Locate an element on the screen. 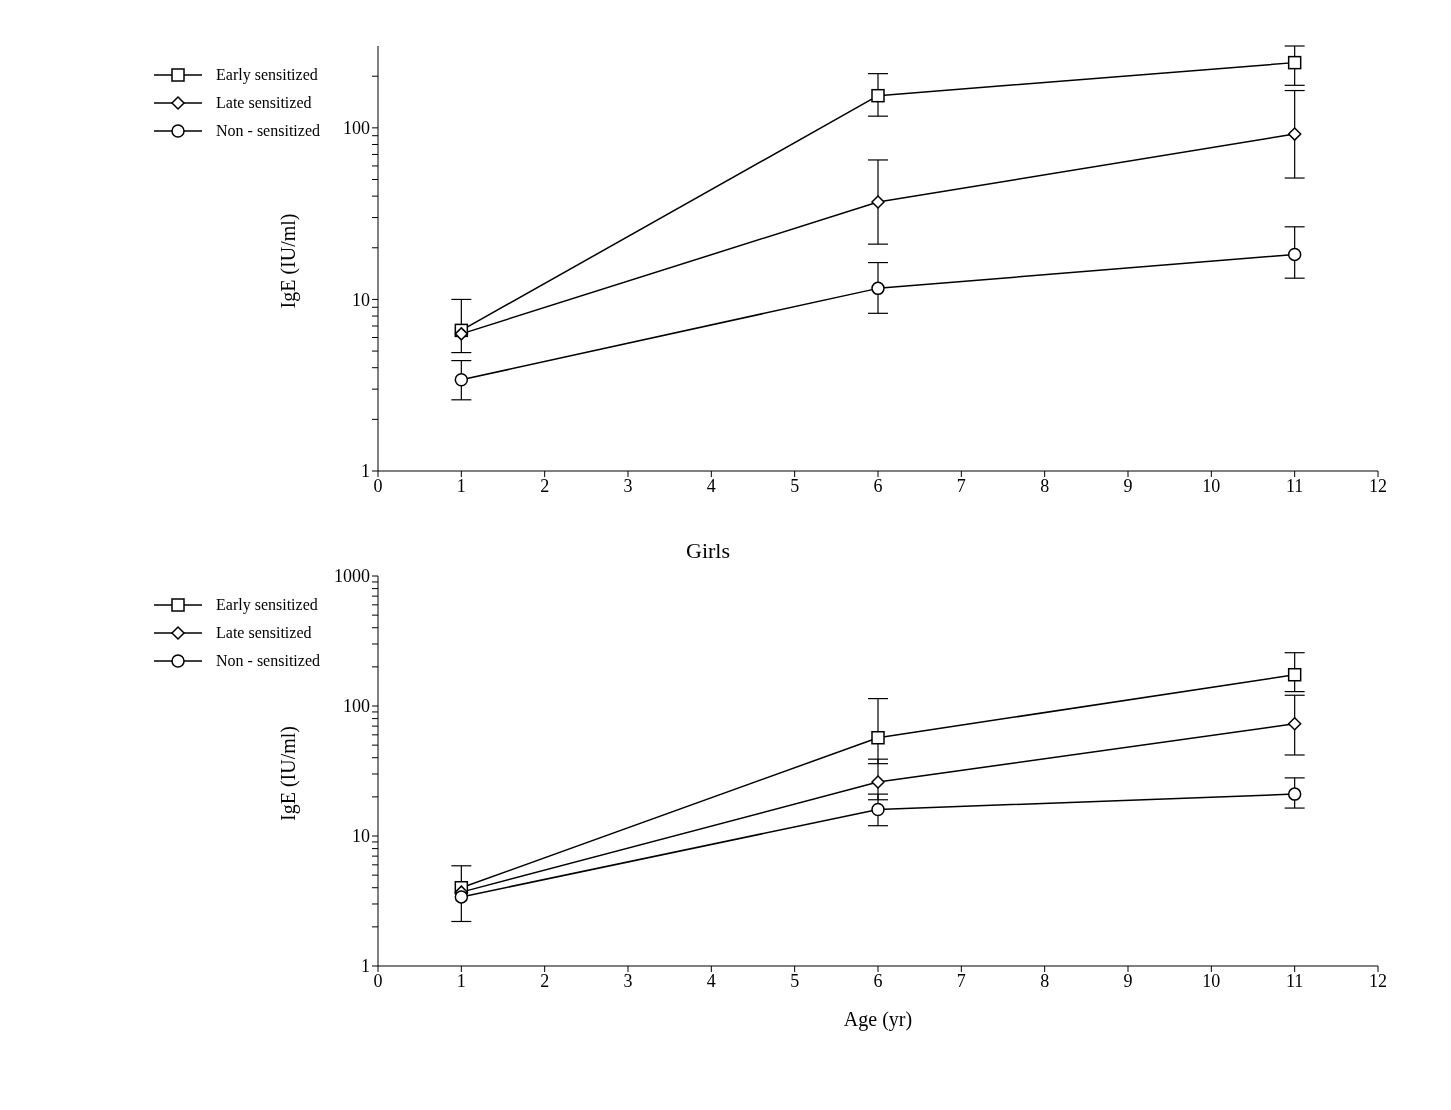  y-tick-label: 1000 is located at coordinates (352, 576).